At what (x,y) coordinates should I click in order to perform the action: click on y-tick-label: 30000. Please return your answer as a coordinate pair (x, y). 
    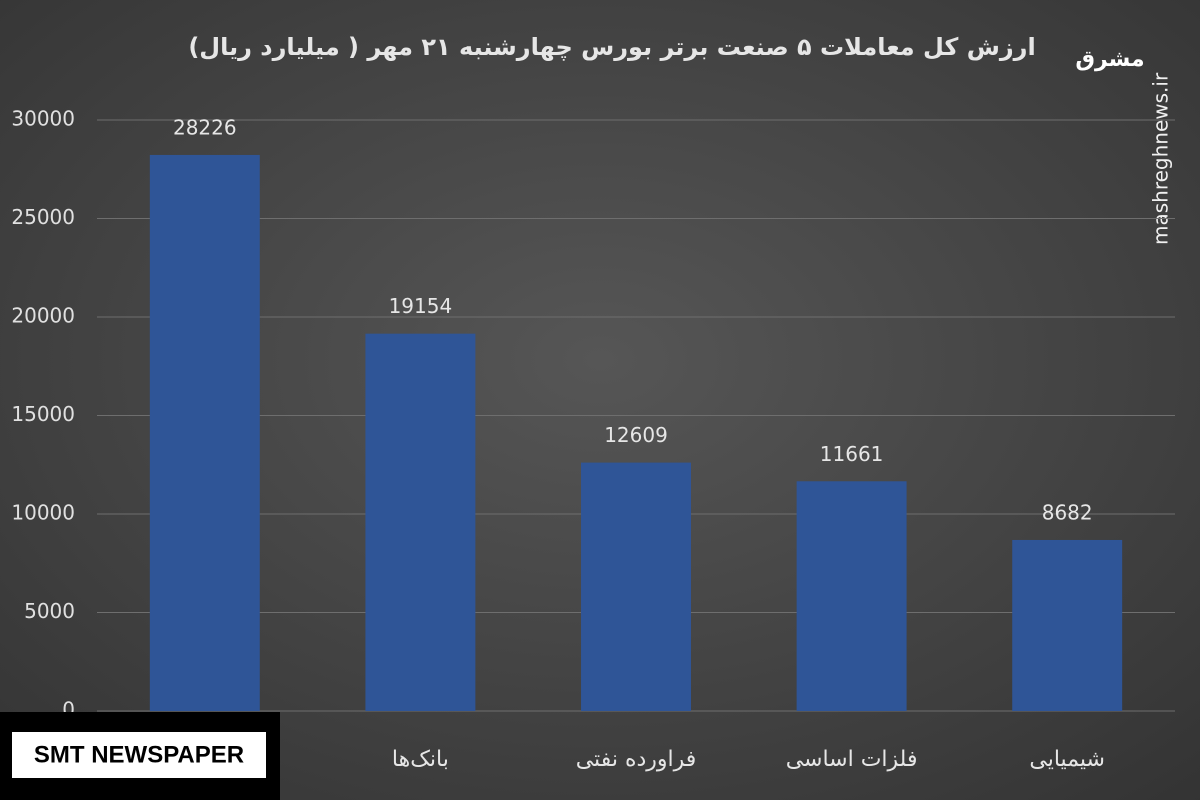
    Looking at the image, I should click on (43, 119).